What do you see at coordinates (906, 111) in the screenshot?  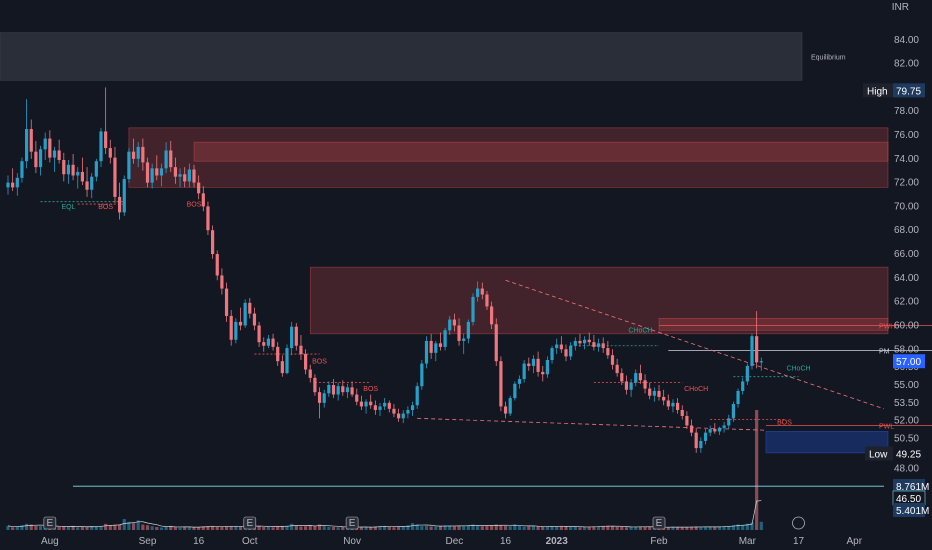 I see `y-tick-label: 78.00` at bounding box center [906, 111].